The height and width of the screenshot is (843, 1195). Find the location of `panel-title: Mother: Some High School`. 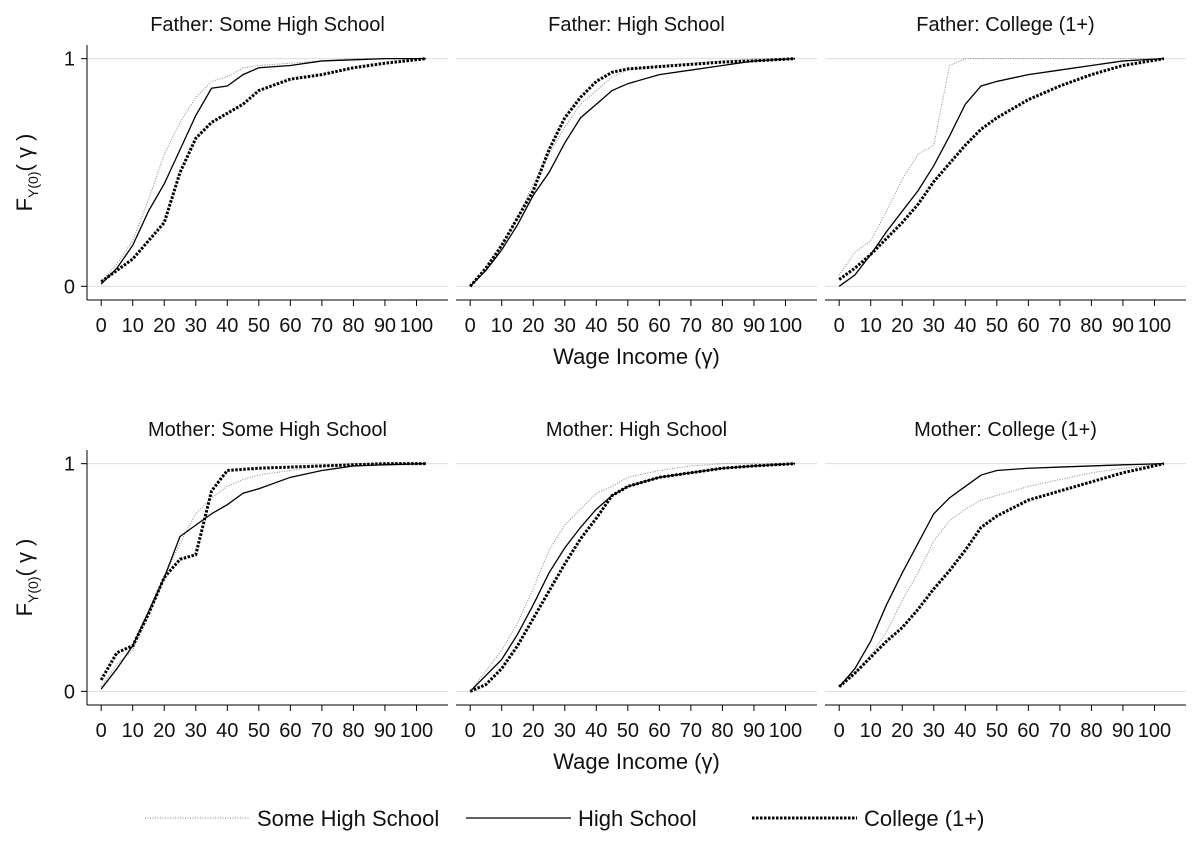

panel-title: Mother: Some High School is located at coordinates (267, 430).